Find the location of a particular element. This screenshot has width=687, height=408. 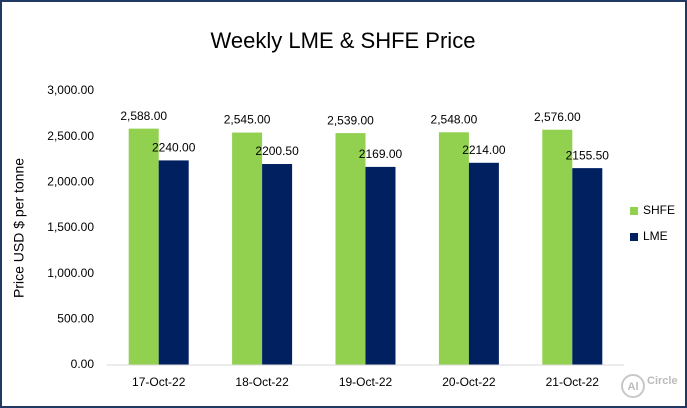

y-tick-label: 2,500.00 is located at coordinates (70, 136).